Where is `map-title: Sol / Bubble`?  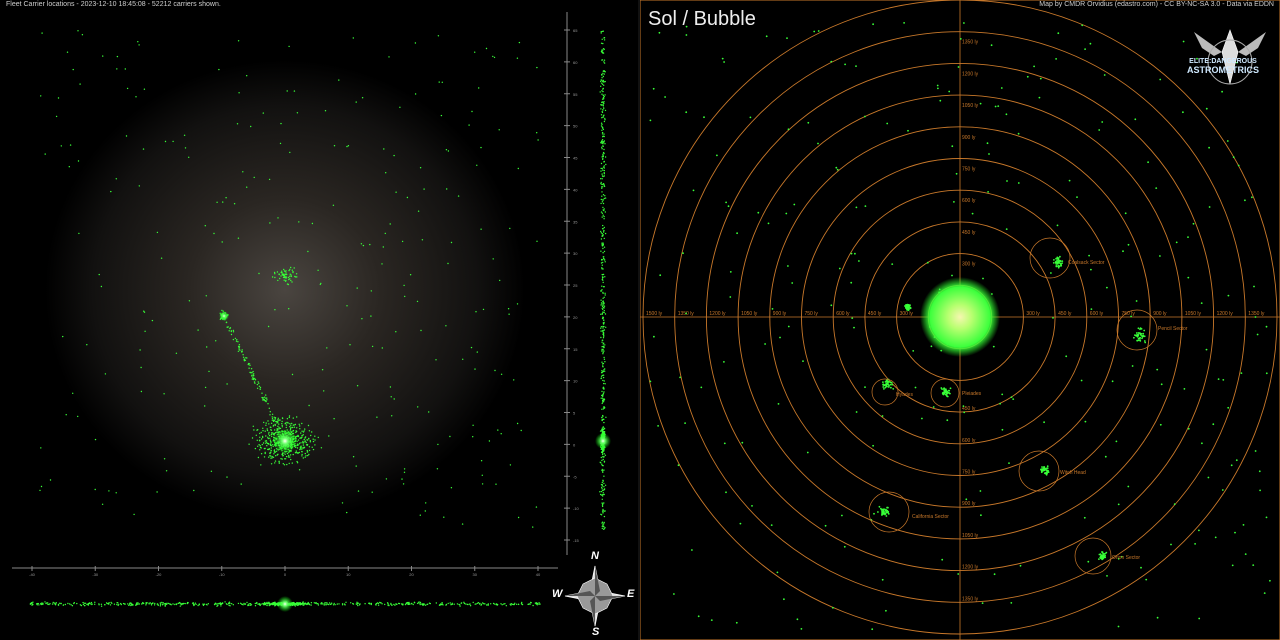 map-title: Sol / Bubble is located at coordinates (702, 19).